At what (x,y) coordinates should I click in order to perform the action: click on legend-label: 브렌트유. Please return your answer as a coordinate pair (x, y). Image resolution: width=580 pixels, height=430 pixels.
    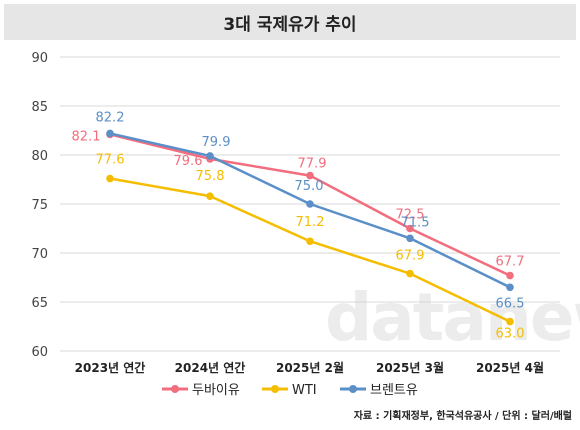
    Looking at the image, I should click on (394, 390).